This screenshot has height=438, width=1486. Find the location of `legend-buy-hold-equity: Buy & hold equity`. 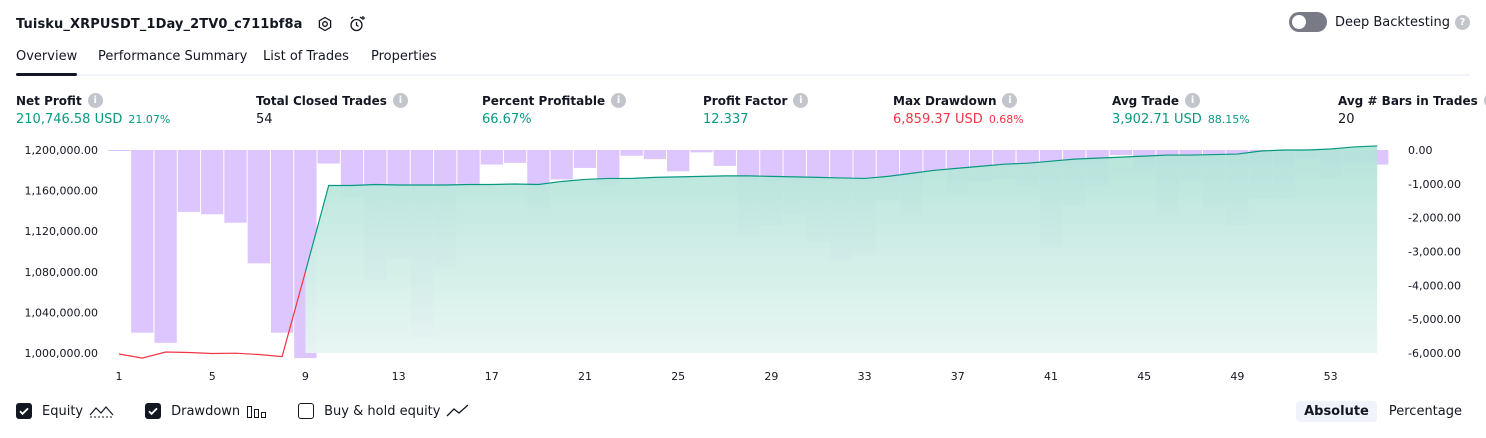

legend-buy-hold-equity: Buy & hold equity is located at coordinates (384, 411).